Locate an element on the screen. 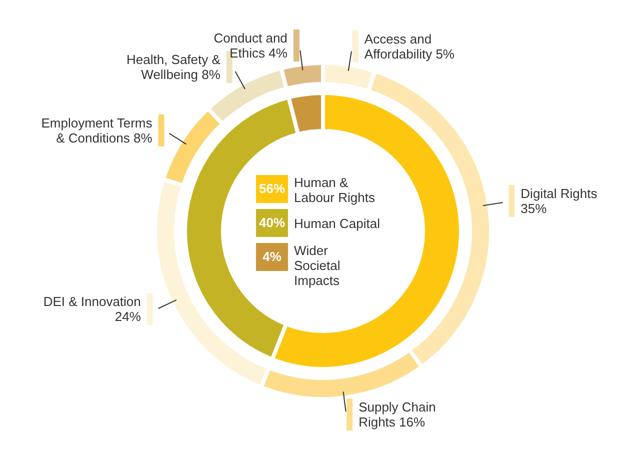 This screenshot has height=453, width=621. slice-label: Supply Chain Rights 16% is located at coordinates (397, 415).